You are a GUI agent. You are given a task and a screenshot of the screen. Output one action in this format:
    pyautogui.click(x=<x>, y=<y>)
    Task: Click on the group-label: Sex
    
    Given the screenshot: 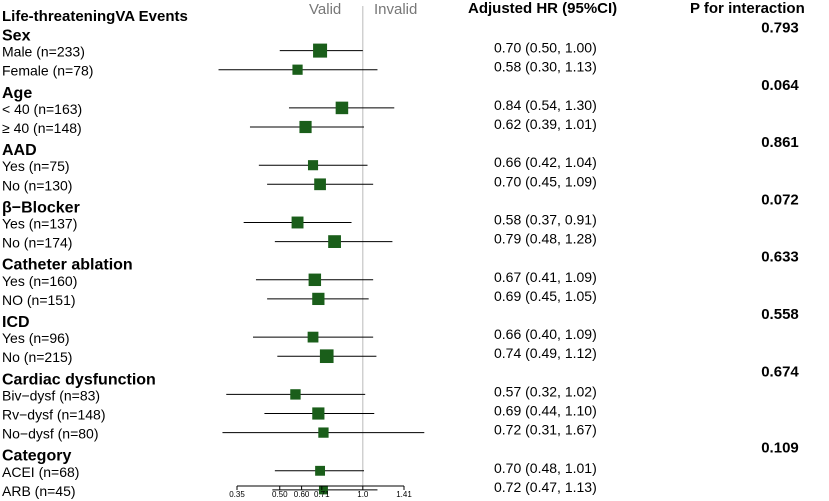 What is the action you would take?
    pyautogui.click(x=16, y=36)
    